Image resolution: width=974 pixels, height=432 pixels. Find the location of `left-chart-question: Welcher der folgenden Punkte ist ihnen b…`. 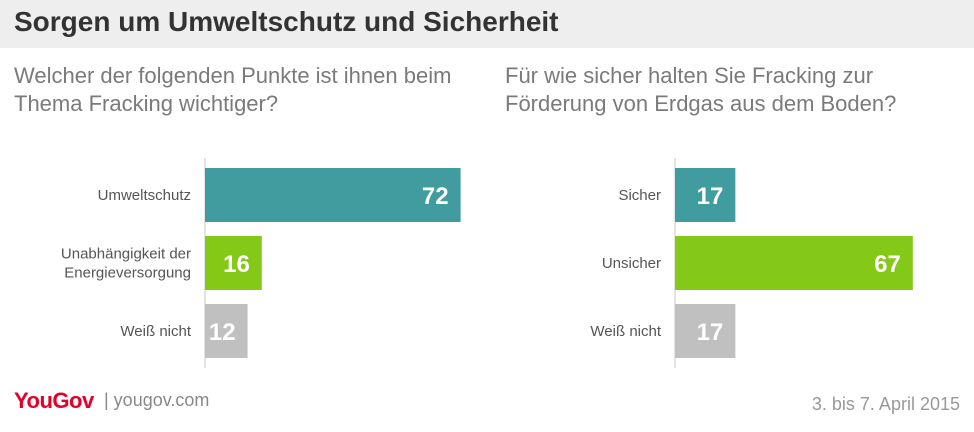

left-chart-question: Welcher der folgenden Punkte ist ihnen b… is located at coordinates (233, 89).